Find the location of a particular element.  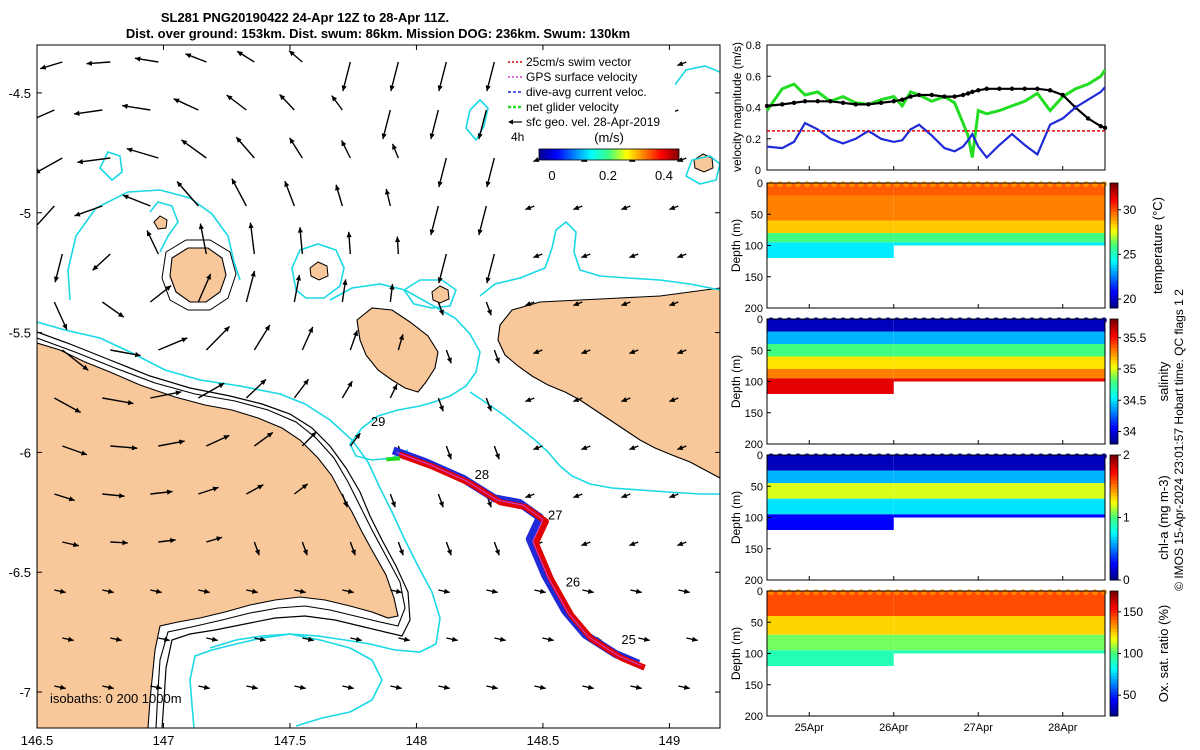

section-ytick-label: 0 is located at coordinates (760, 592).